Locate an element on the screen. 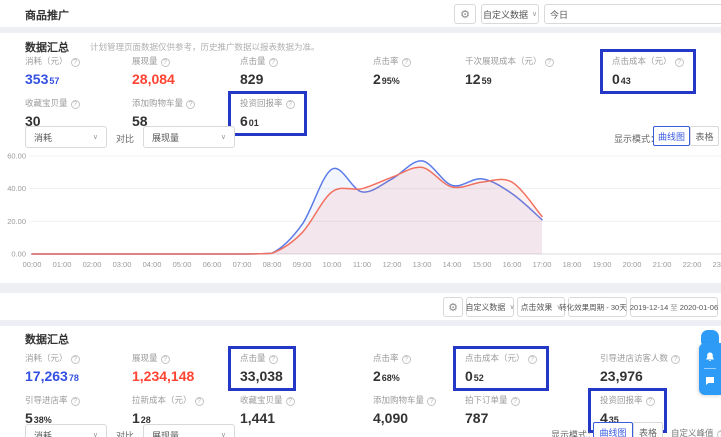 The width and height of the screenshot is (721, 437). bell-icon is located at coordinates (710, 357).